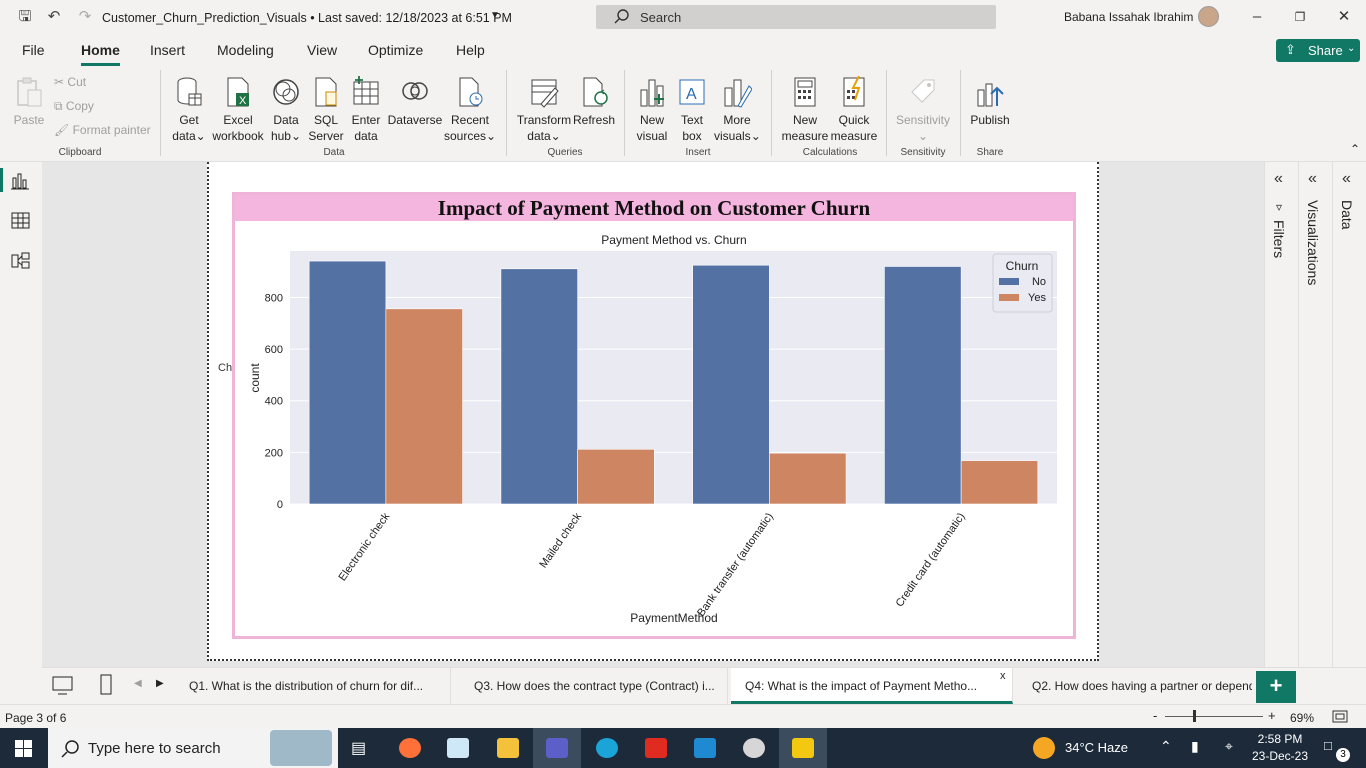 The image size is (1366, 768). I want to click on sensitivity-button: Sensitivity ⌄, so click(923, 110).